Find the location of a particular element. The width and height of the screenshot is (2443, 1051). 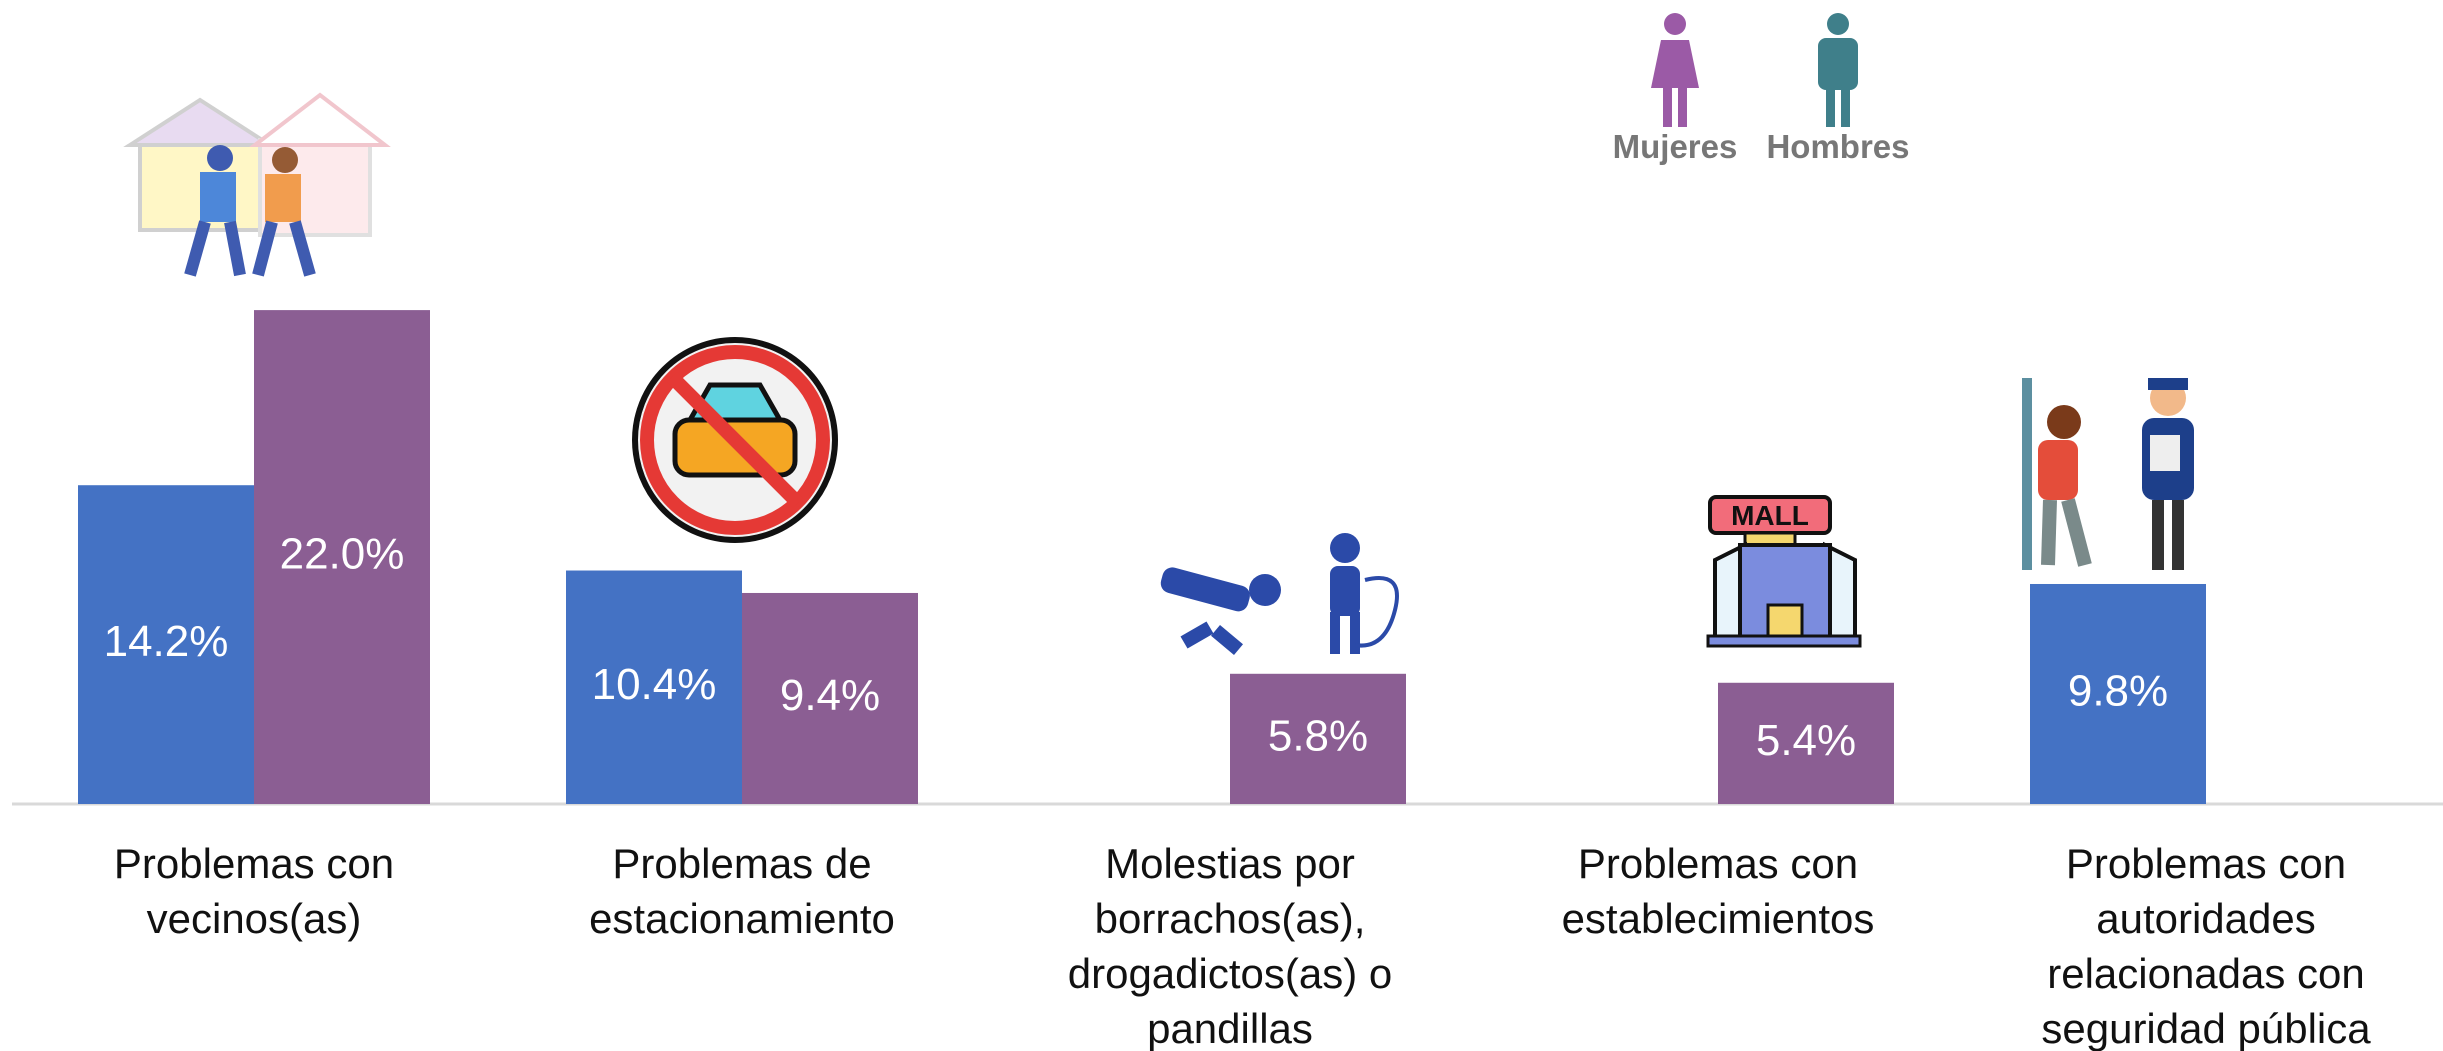

legend-item: Hombres is located at coordinates (1838, 89).